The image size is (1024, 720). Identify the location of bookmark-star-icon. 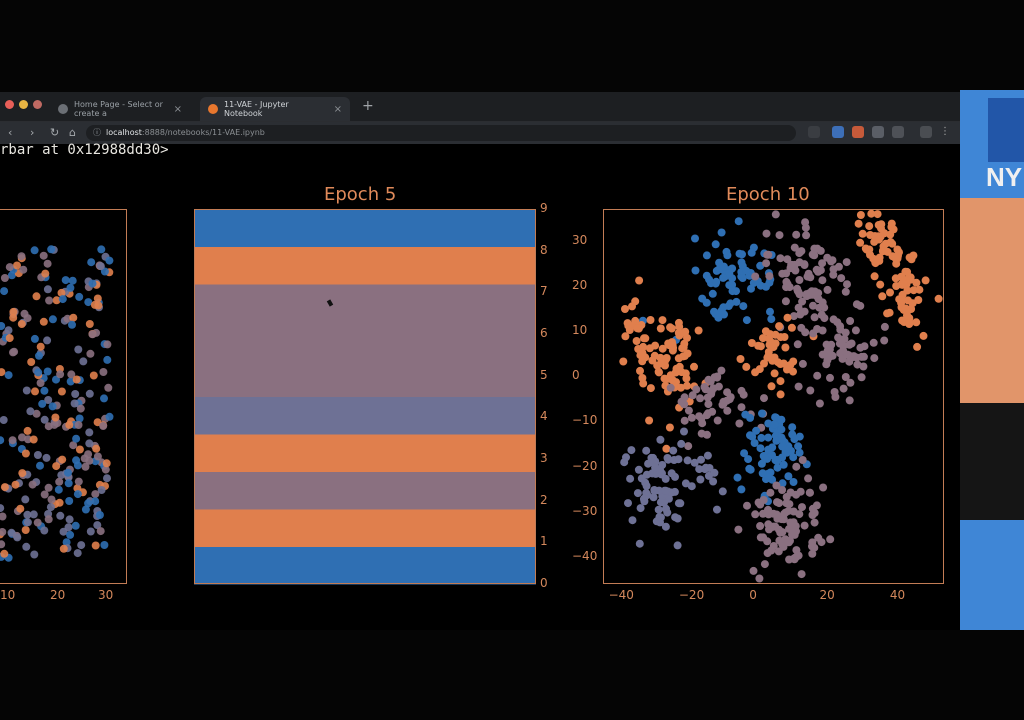
(814, 132).